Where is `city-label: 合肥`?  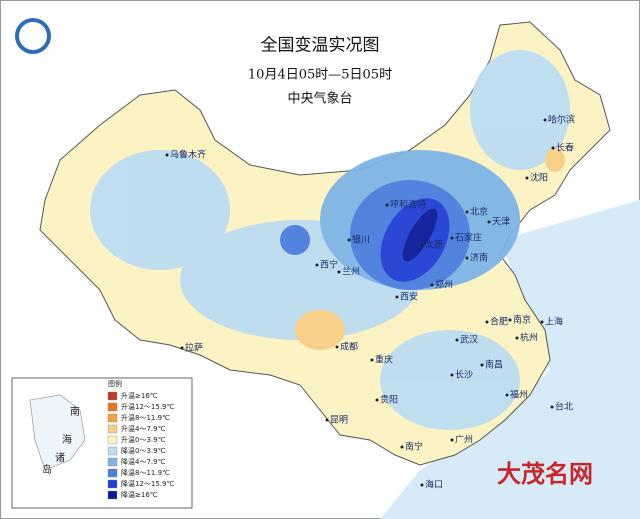
city-label: 合肥 is located at coordinates (499, 322).